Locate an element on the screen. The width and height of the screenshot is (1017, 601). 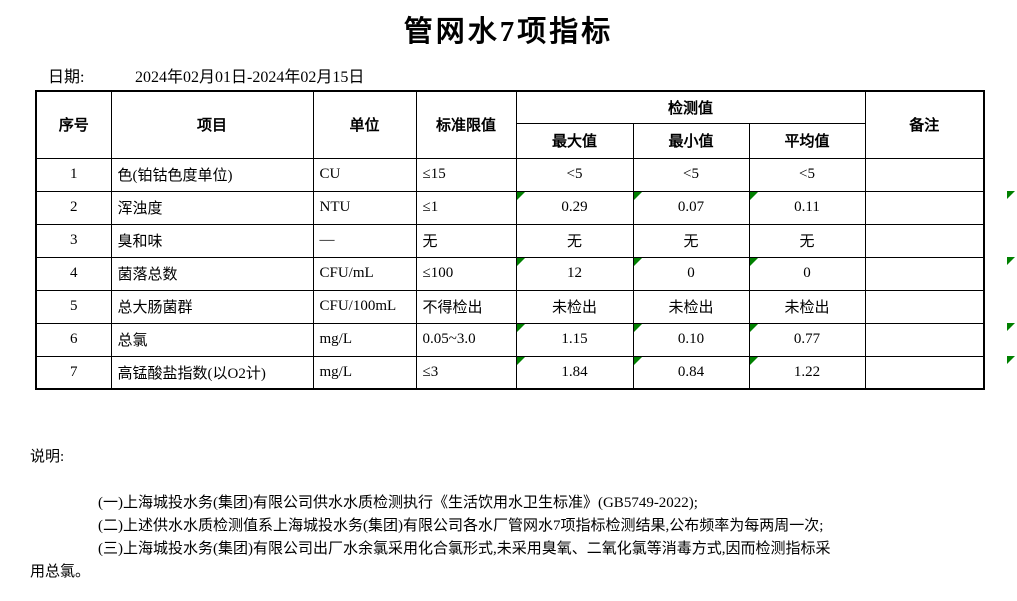
cell-unit: CU is located at coordinates (364, 174).